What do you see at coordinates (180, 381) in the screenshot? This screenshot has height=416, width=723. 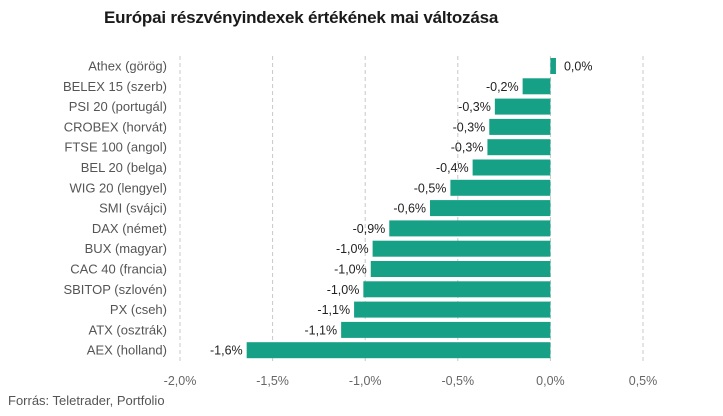 I see `x-tick-label: -2,0%` at bounding box center [180, 381].